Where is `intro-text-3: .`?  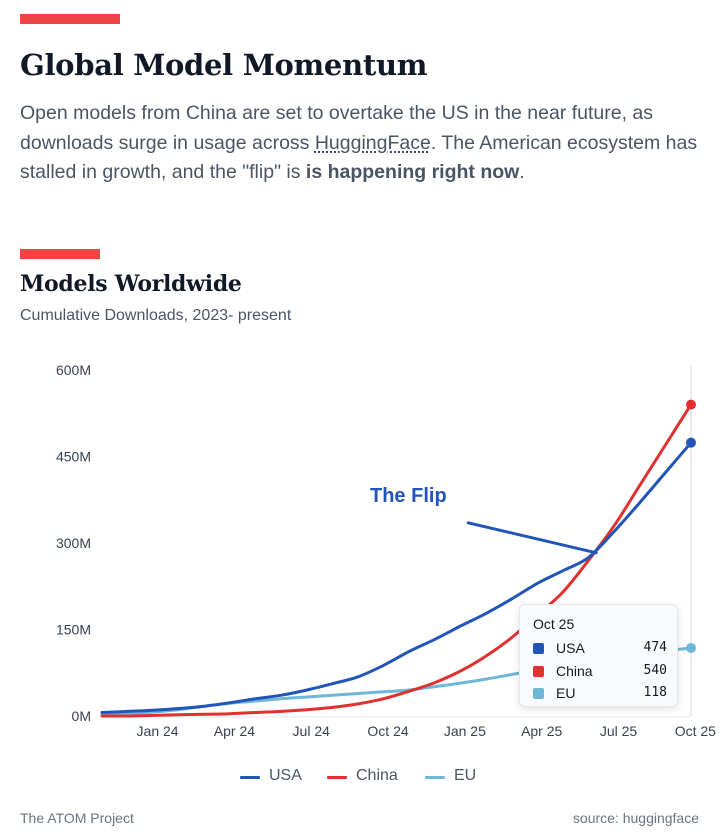 intro-text-3: . is located at coordinates (522, 172).